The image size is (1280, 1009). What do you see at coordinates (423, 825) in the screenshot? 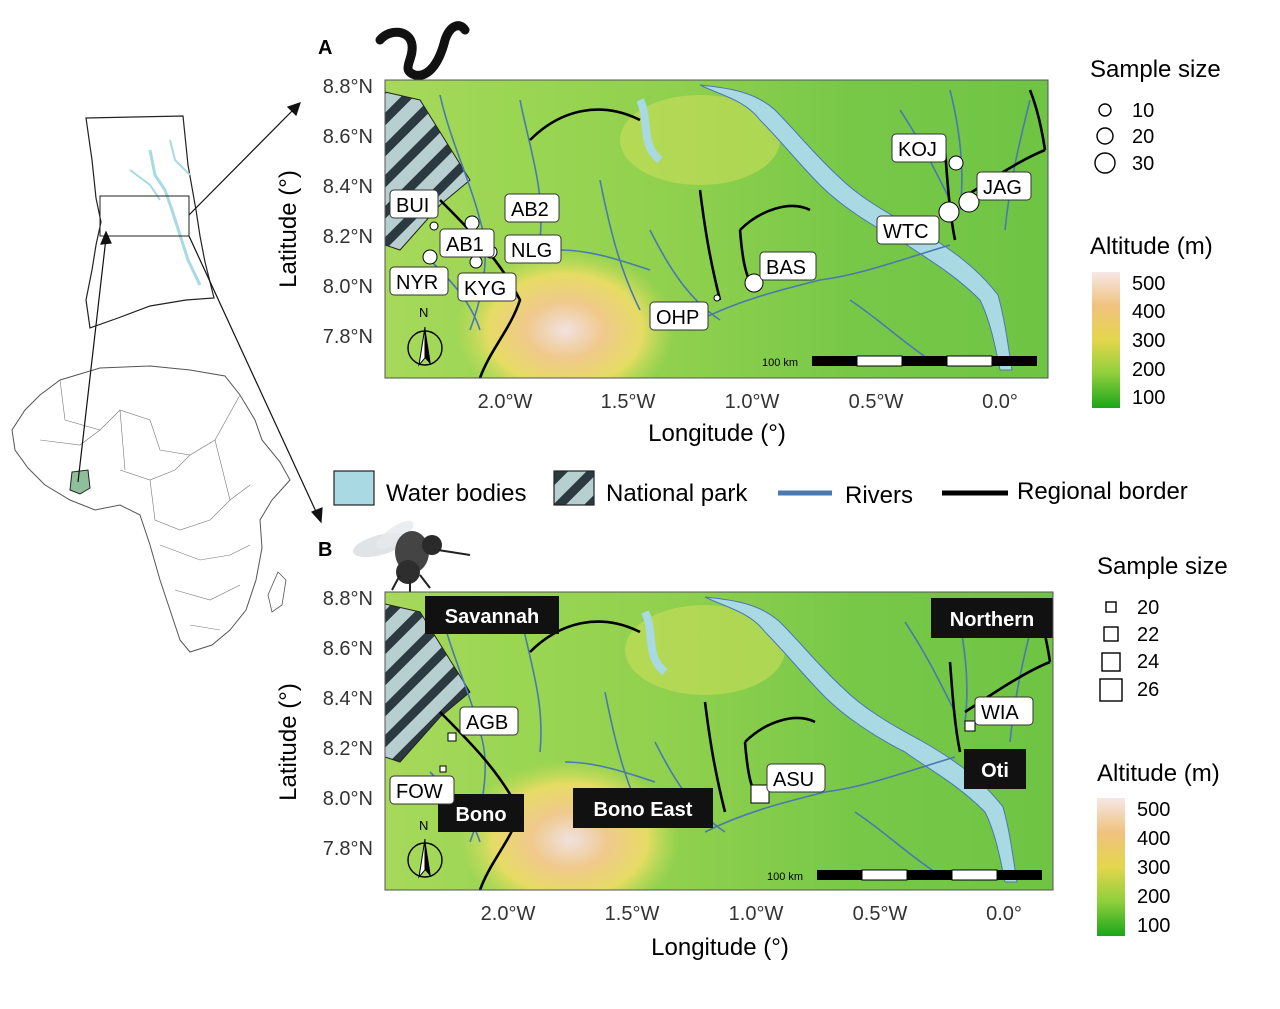
I see `north-label-b: N` at bounding box center [423, 825].